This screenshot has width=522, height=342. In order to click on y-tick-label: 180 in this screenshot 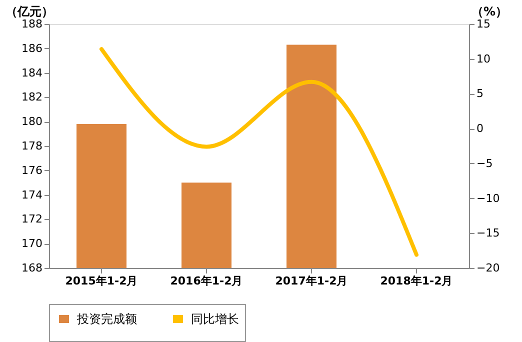, I will do `click(32, 121)`.